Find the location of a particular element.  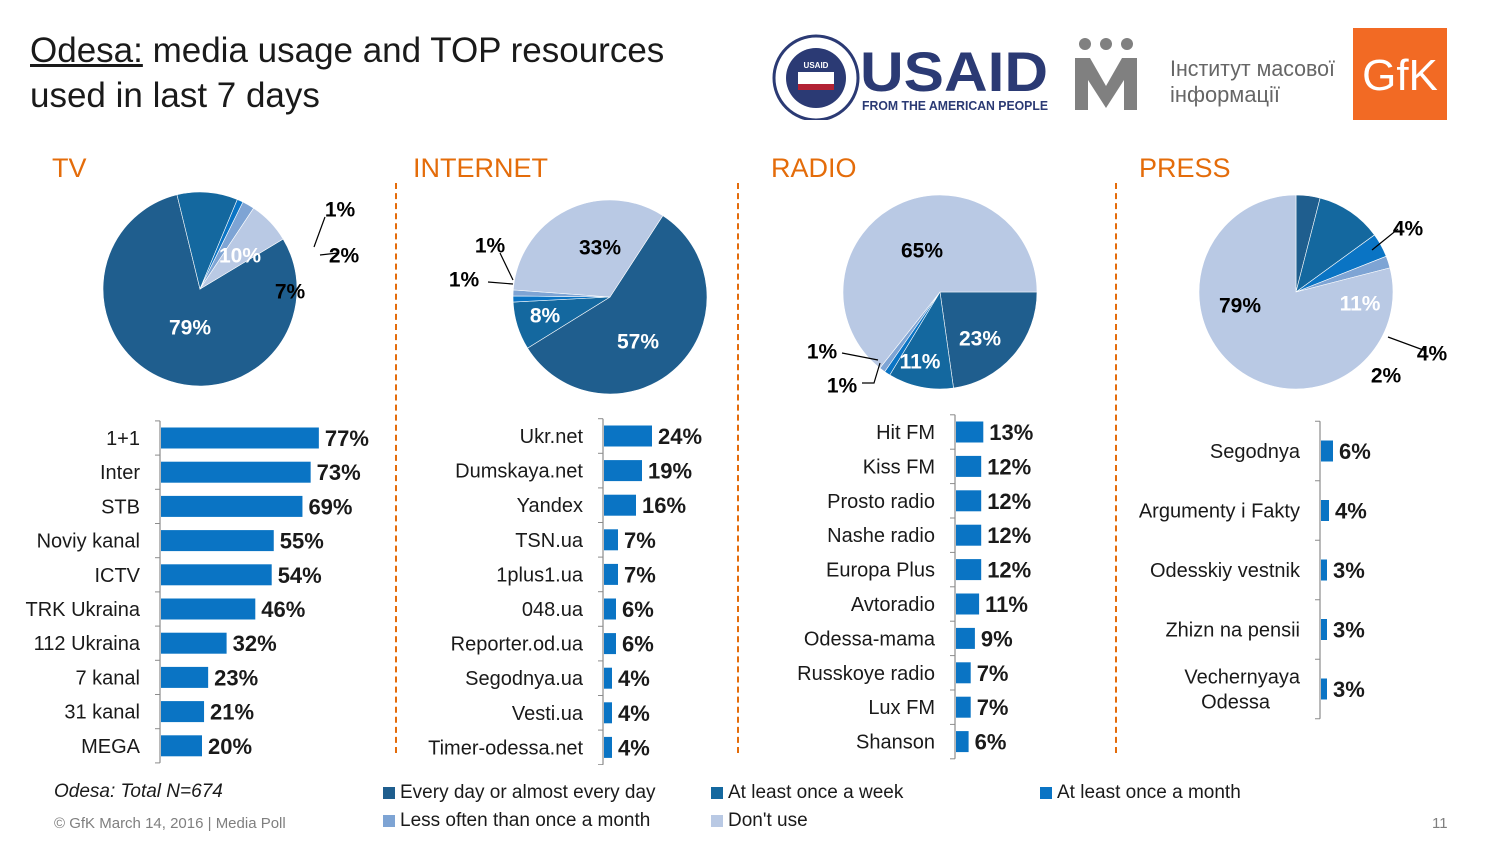

pie-chart-tv: 79% 10% 1% 2% 7% is located at coordinates (231, 289).